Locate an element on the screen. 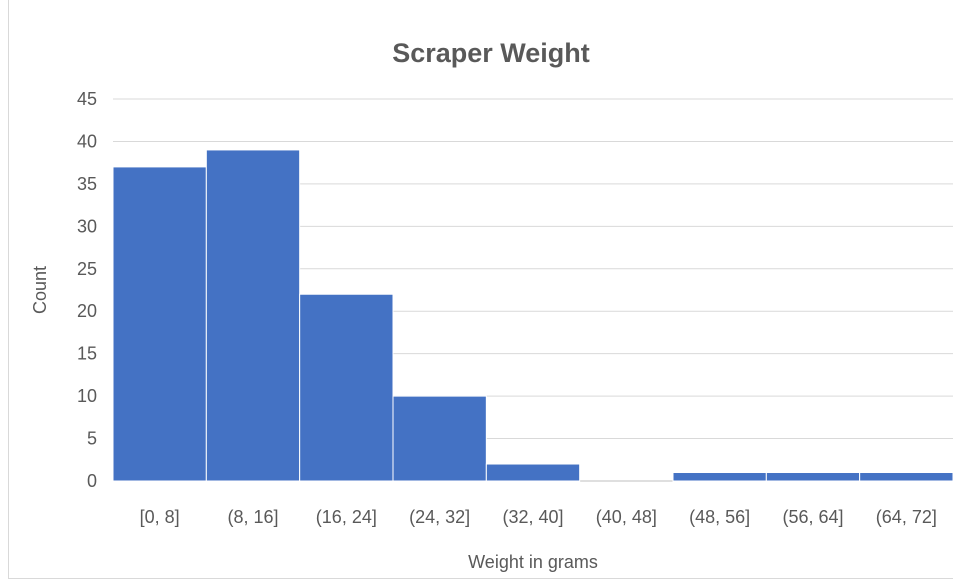 Image resolution: width=954 pixels, height=583 pixels. y-tick-label: 0 is located at coordinates (92, 481).